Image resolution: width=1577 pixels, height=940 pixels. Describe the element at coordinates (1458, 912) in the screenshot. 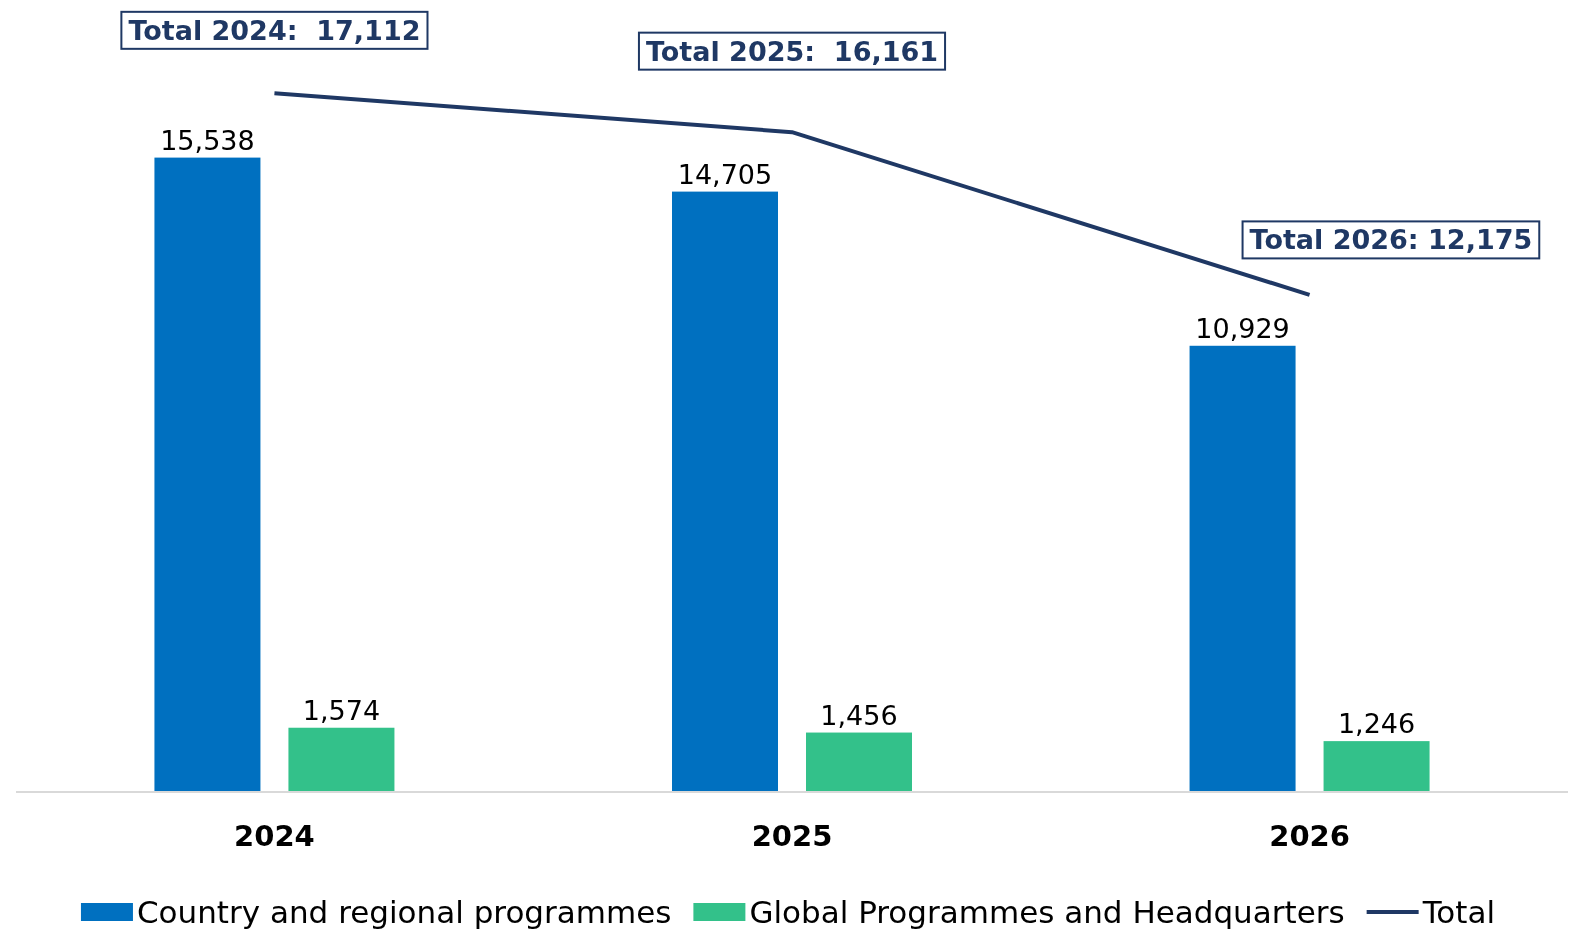

I see `legend-label: Total` at that location.